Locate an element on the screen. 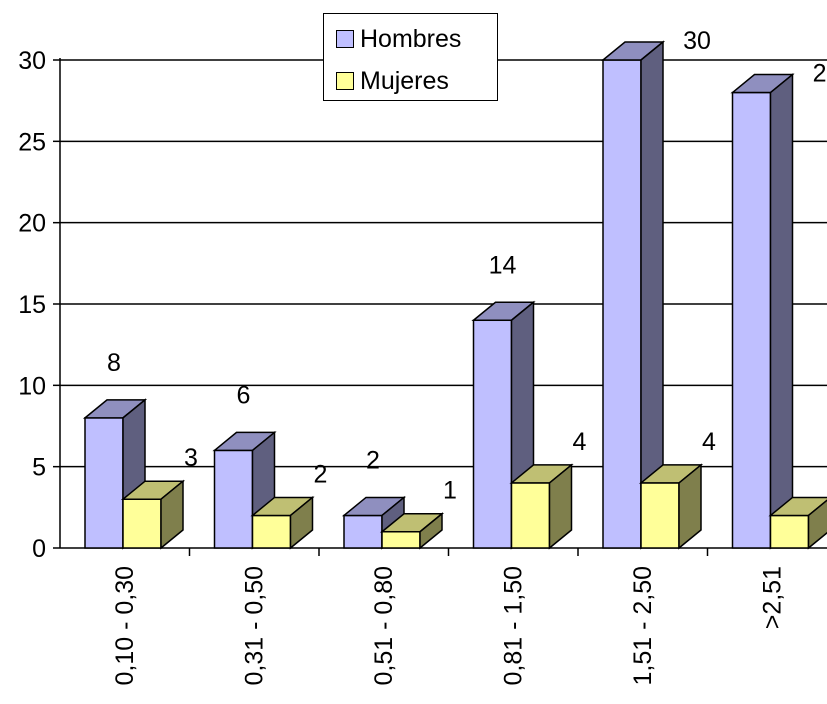  y-tick-label-25: 25 is located at coordinates (32, 142).